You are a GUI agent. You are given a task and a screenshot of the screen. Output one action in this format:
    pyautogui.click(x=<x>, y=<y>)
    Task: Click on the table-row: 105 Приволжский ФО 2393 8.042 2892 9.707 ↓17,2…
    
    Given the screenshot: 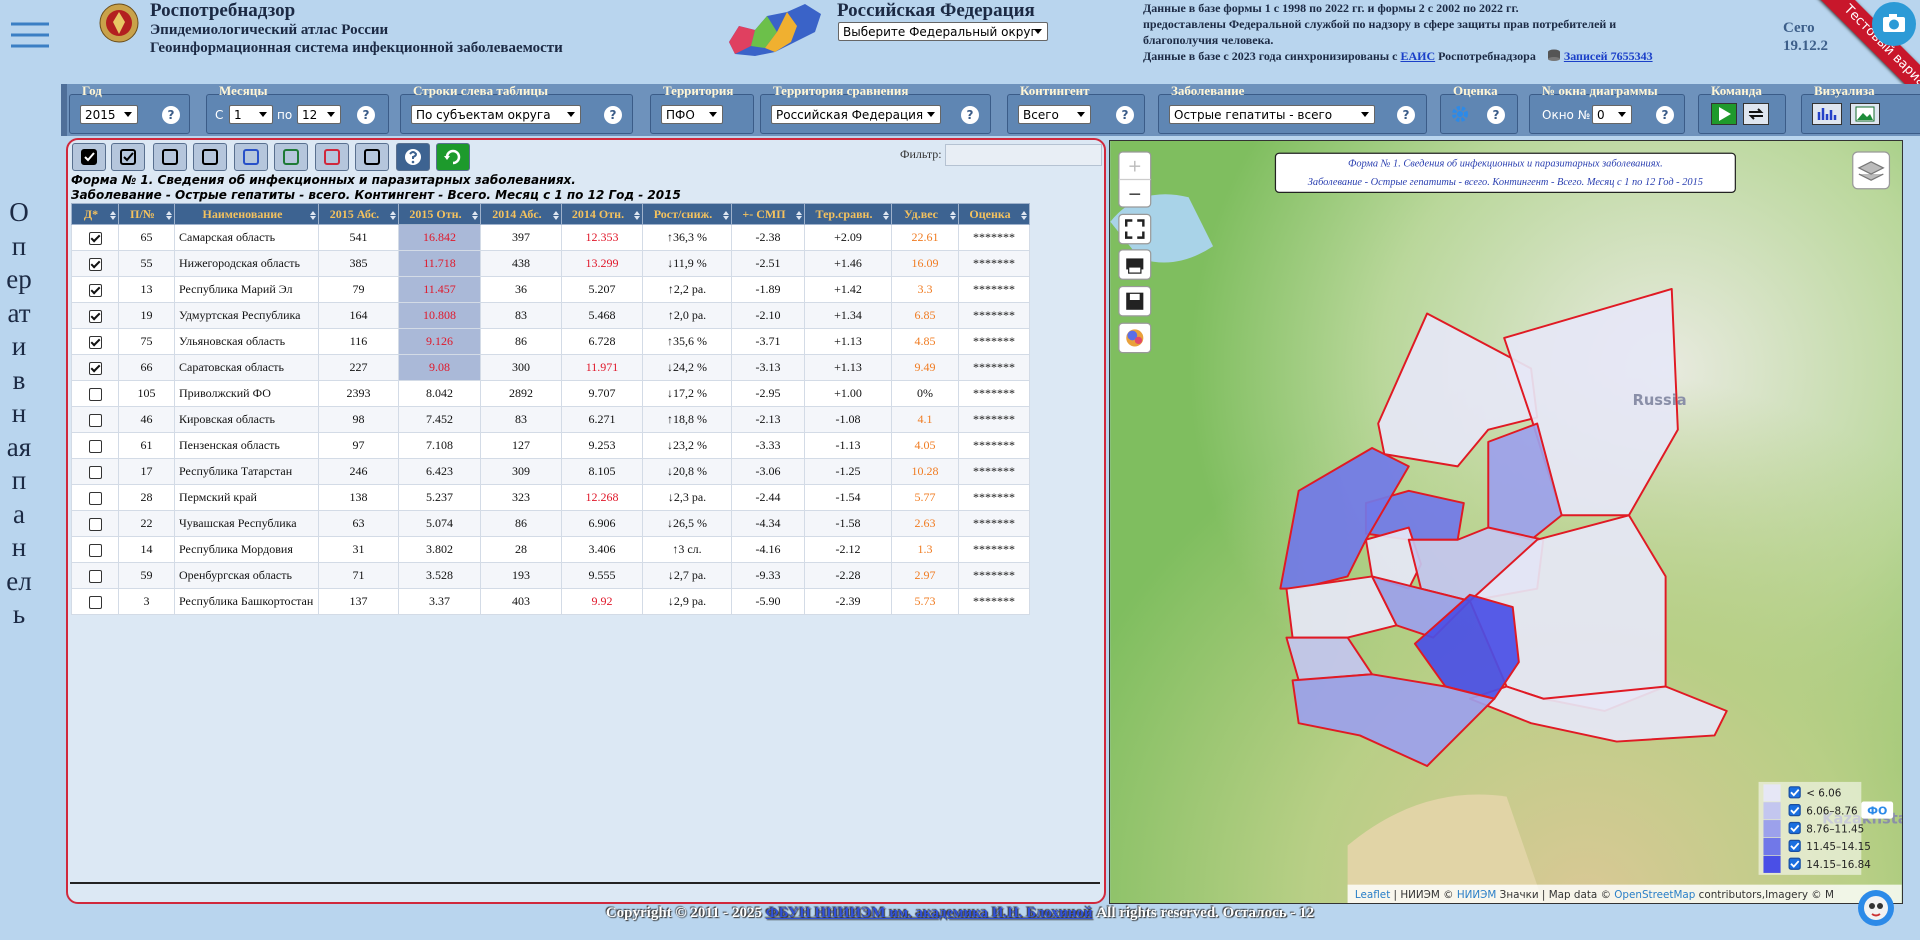 What is the action you would take?
    pyautogui.click(x=550, y=393)
    